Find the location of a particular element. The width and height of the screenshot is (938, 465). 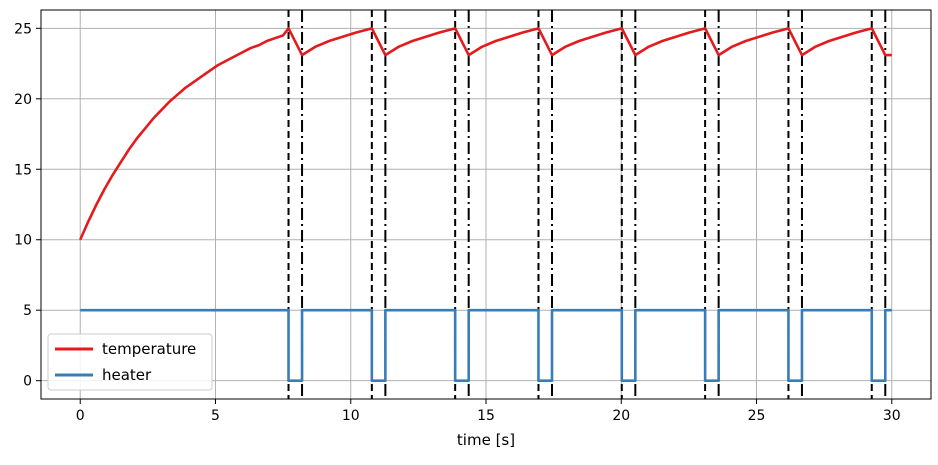

x-axis-label: time [s] is located at coordinates (486, 440).